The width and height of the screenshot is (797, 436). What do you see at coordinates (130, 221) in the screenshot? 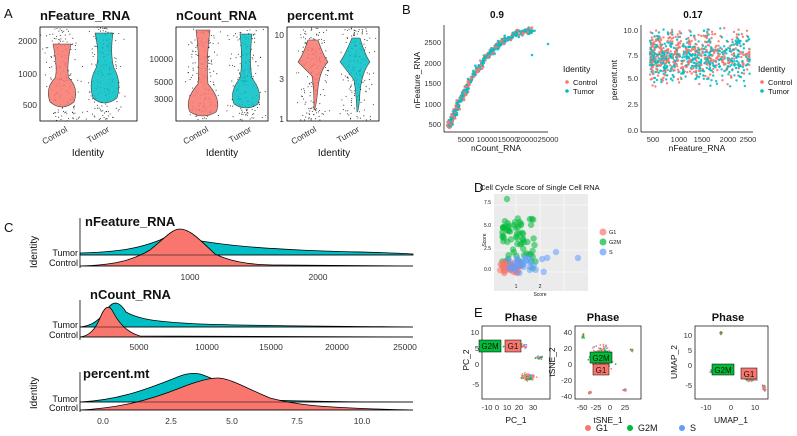
I see `chart-title: nFeature_RNA` at bounding box center [130, 221].